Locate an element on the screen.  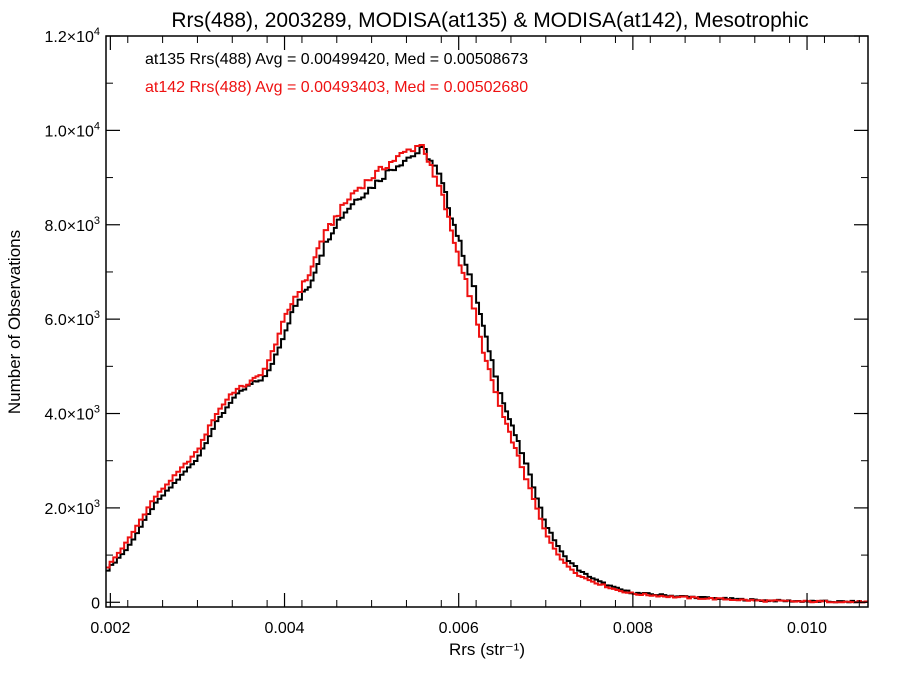
y-tick-label: 1.2×10⁴ is located at coordinates (72, 36).